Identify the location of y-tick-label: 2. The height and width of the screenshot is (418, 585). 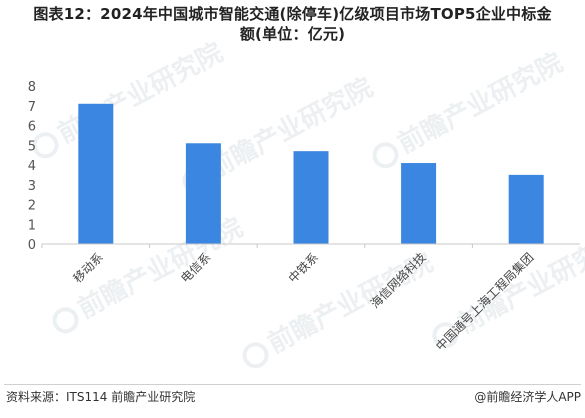
(32, 206).